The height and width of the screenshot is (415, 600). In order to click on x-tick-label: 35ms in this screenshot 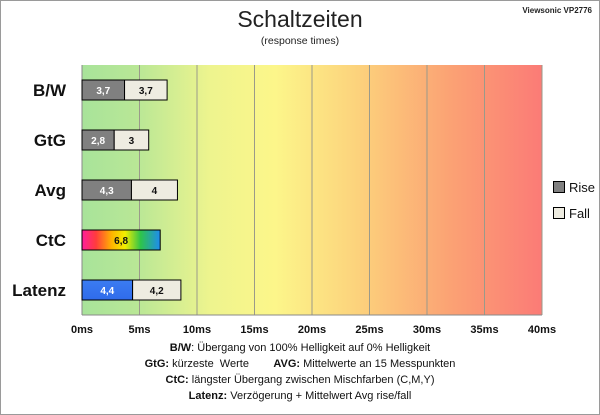, I will do `click(484, 330)`.